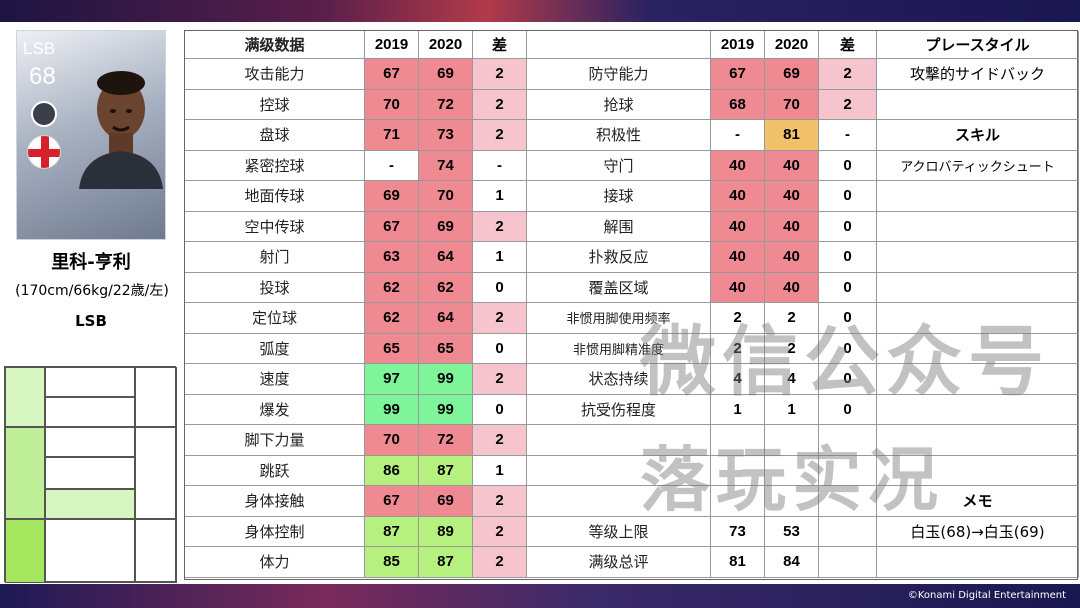 This screenshot has height=608, width=1080. Describe the element at coordinates (619, 562) in the screenshot. I see `stat-label: 满级总评` at that location.